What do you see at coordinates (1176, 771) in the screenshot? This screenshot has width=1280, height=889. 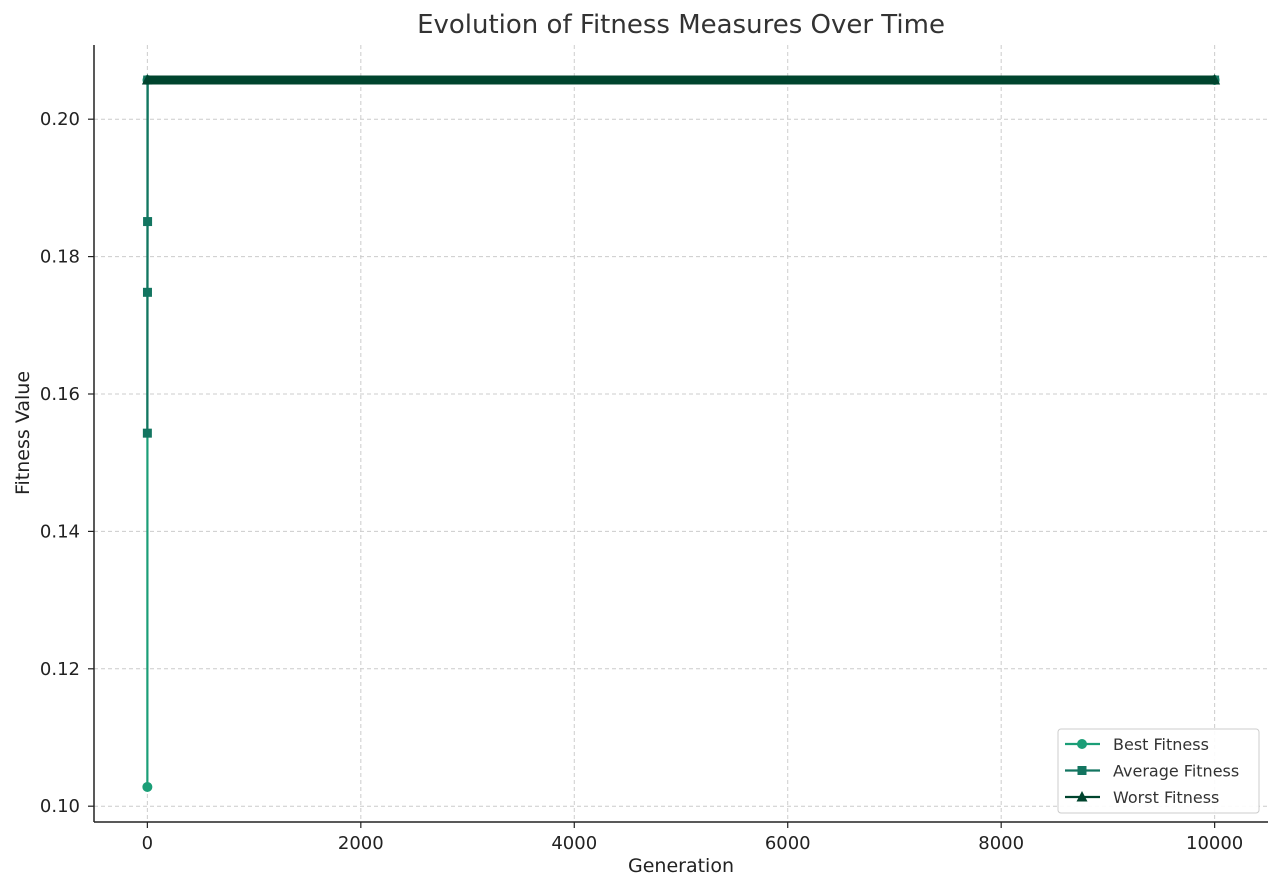 I see `legend-label: Average Fitness` at bounding box center [1176, 771].